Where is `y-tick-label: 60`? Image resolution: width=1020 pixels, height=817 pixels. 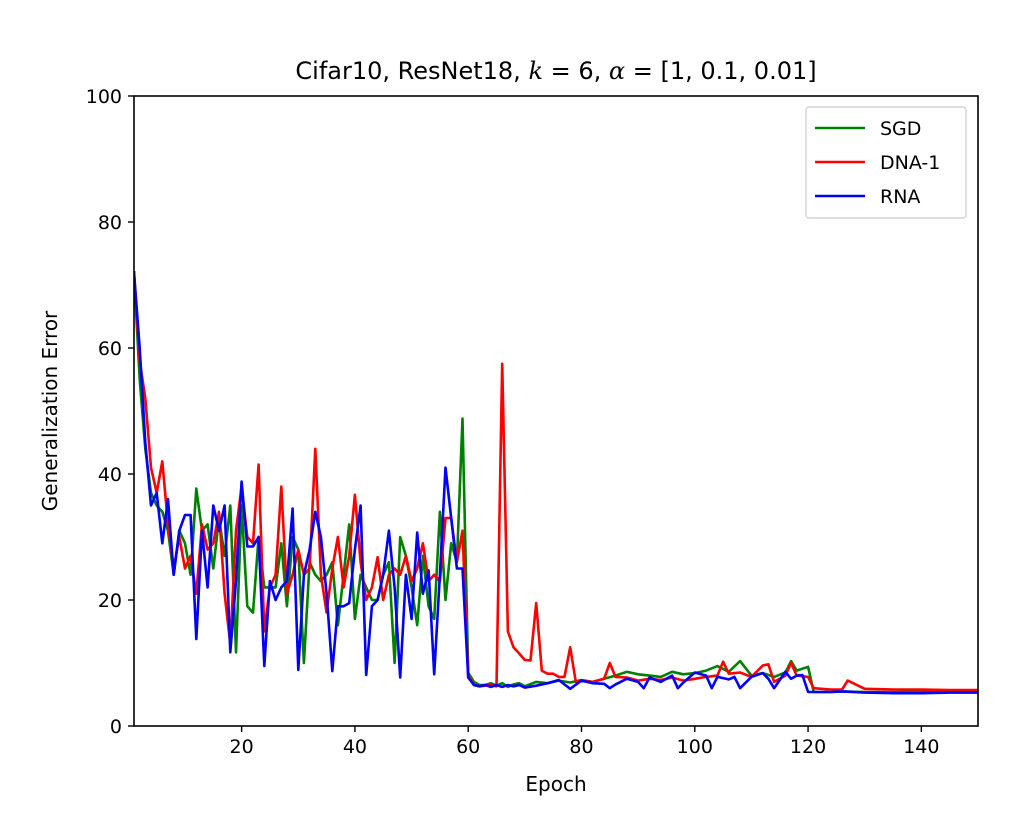 y-tick-label: 60 is located at coordinates (110, 349).